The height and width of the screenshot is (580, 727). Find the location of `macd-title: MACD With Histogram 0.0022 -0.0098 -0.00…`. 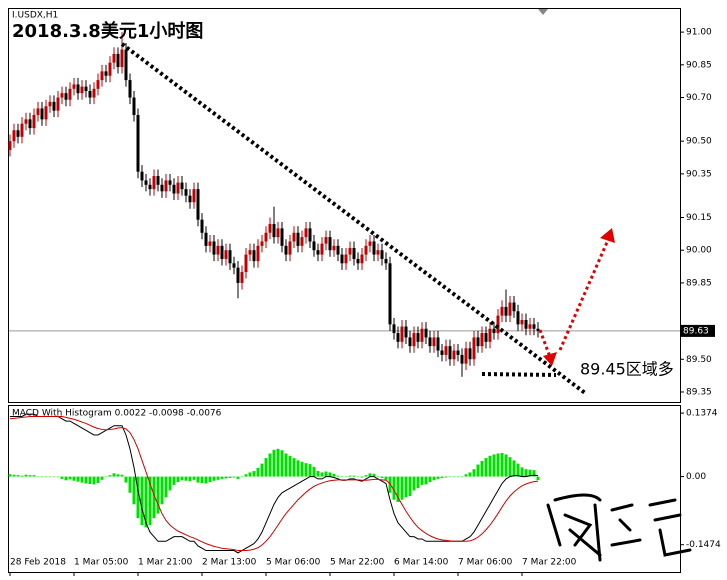

macd-title: MACD With Histogram 0.0022 -0.0098 -0.00… is located at coordinates (117, 414).